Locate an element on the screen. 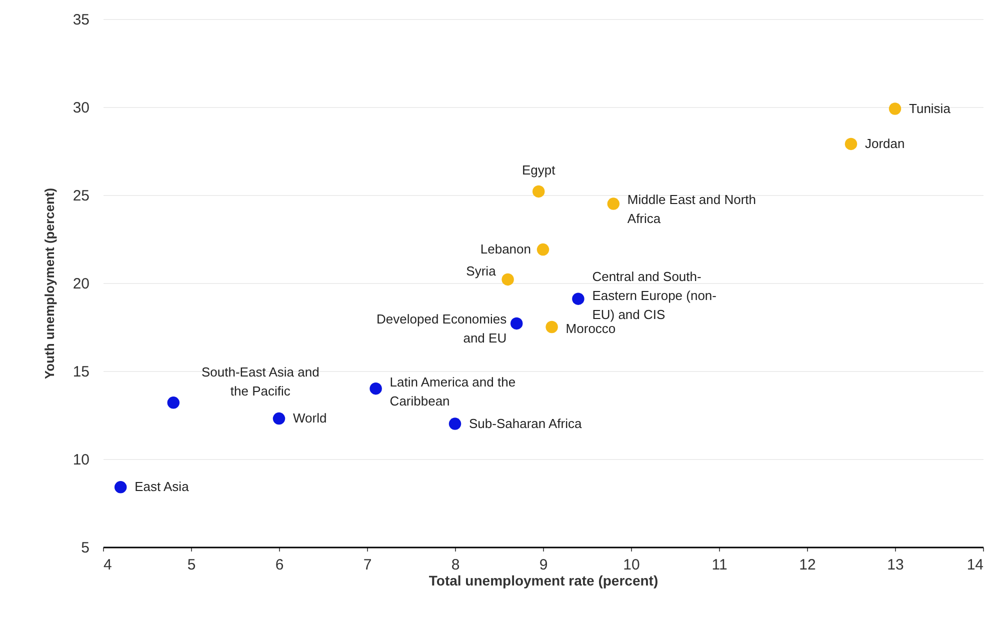 The image size is (997, 621). x-axis-title: Total unemployment rate (percent) is located at coordinates (543, 580).